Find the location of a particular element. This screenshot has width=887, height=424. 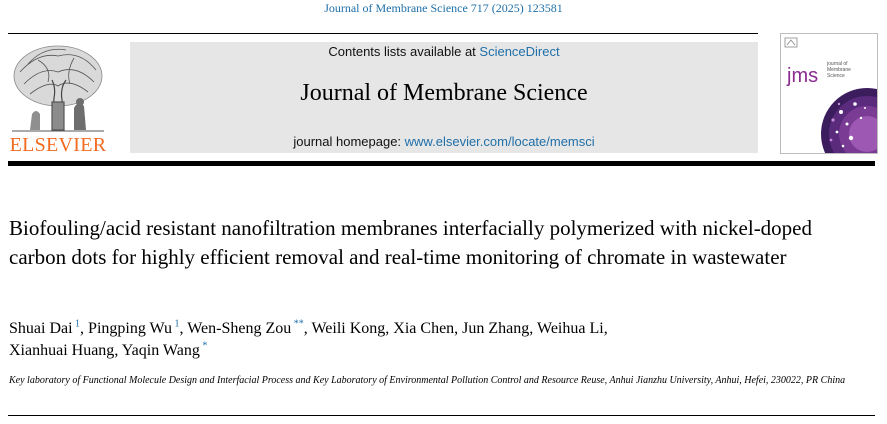

contents-prefix: Contents lists available at is located at coordinates (404, 51).